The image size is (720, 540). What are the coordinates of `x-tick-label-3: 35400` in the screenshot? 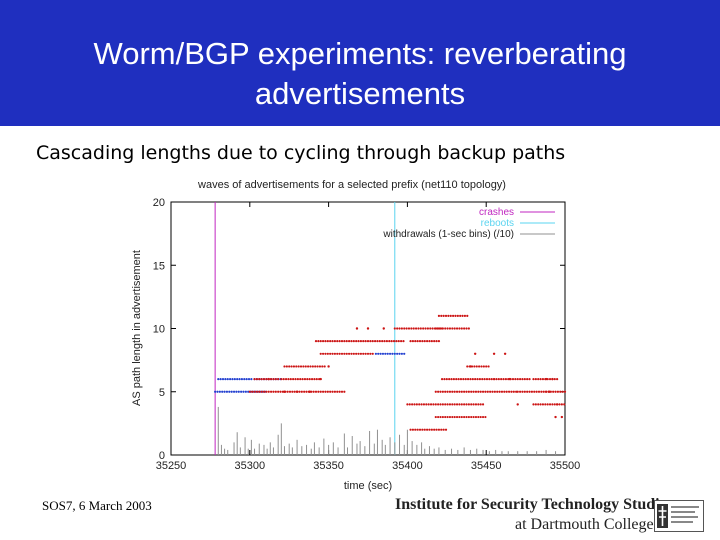 It's located at (407, 466).